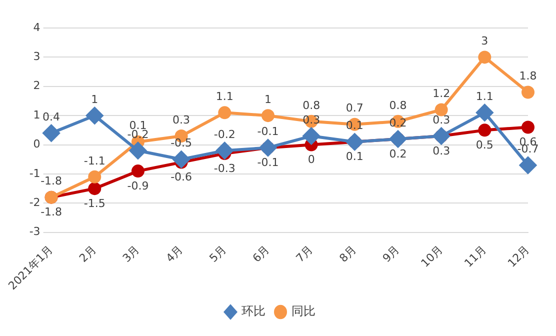 This screenshot has height=336, width=556. I want to click on data-label: -0.9, so click(138, 185).